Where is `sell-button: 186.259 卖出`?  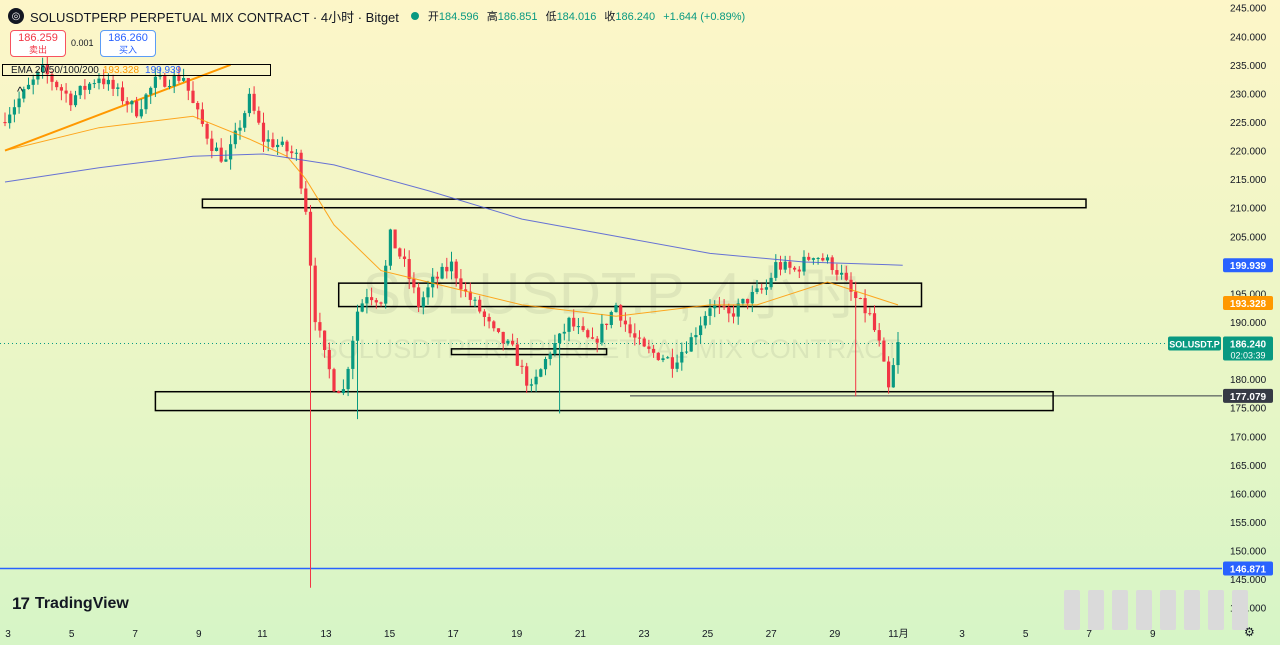 sell-button: 186.259 卖出 is located at coordinates (38, 43).